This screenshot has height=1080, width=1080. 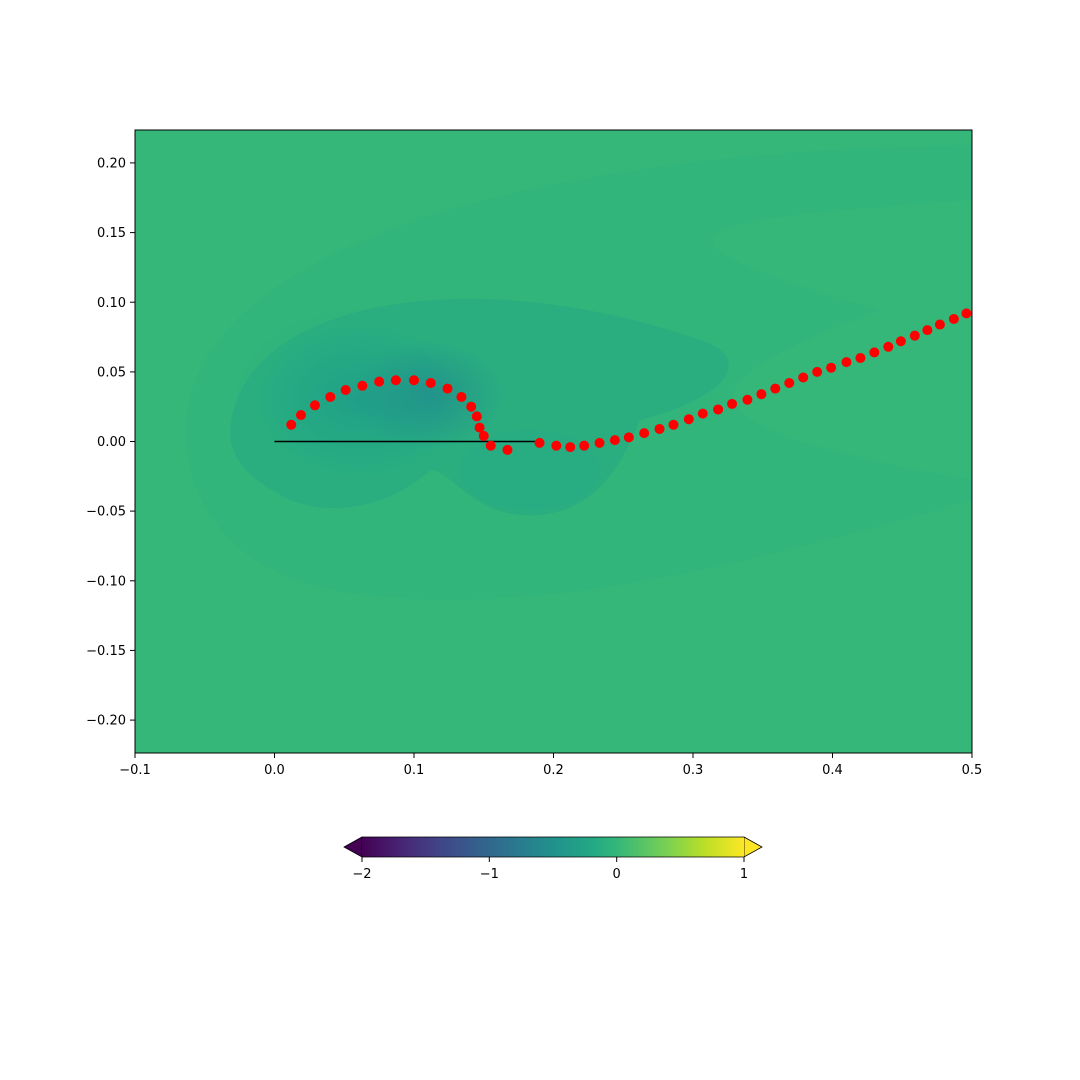 I want to click on y-tick: 0.05, so click(x=116, y=373).